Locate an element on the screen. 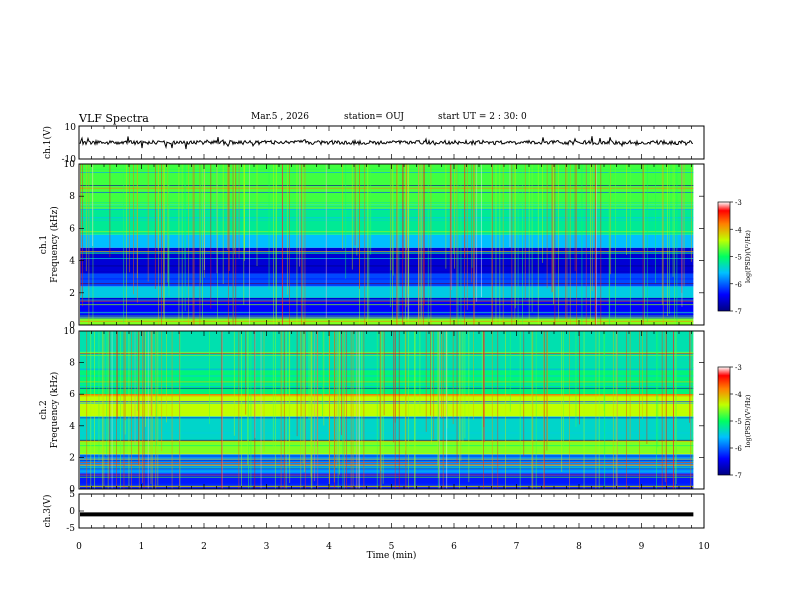  y-axis-label: ch.1(V) is located at coordinates (47, 142).